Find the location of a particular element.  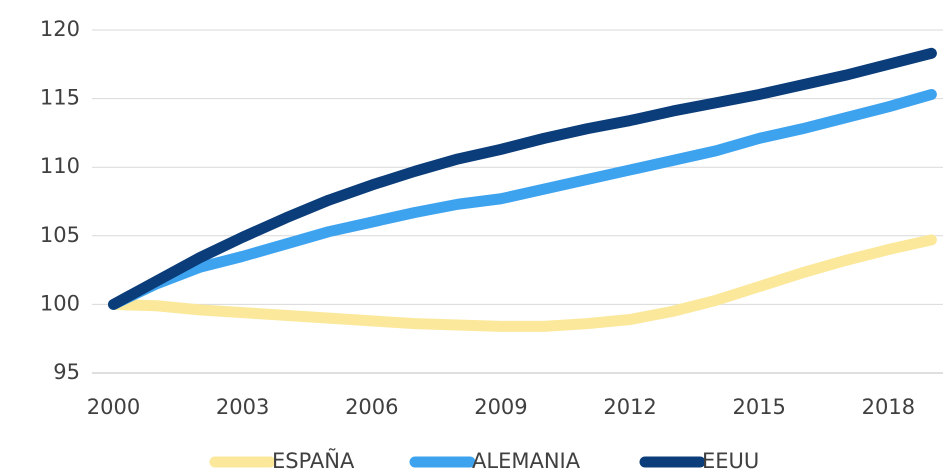

x-tick-label: 2000 is located at coordinates (113, 407).